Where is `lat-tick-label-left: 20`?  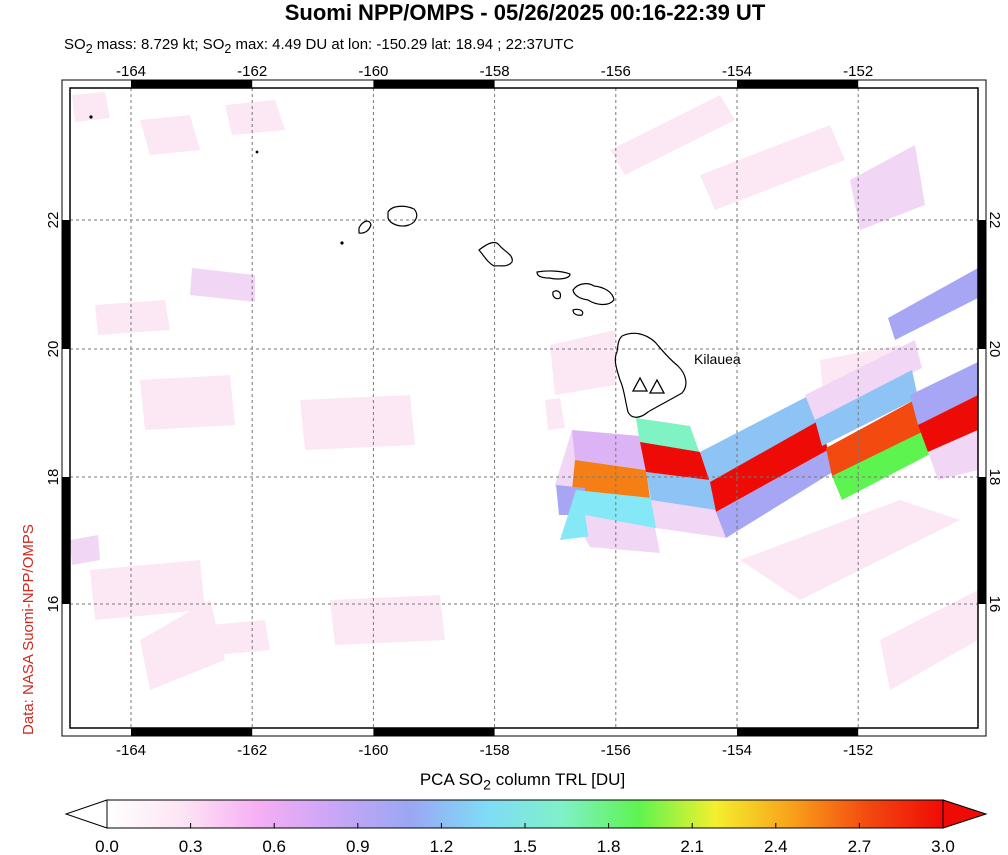
lat-tick-label-left: 20 is located at coordinates (53, 349).